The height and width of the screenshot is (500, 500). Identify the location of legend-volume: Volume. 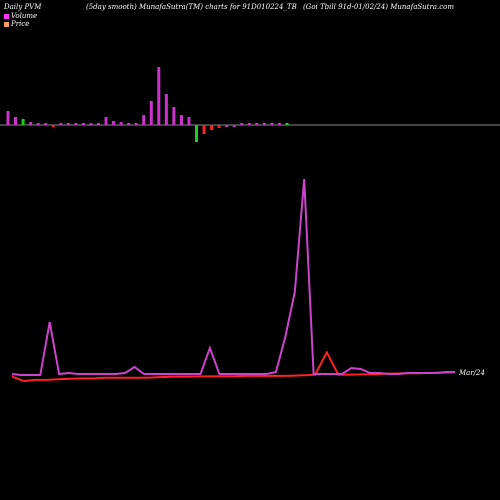
(20, 16).